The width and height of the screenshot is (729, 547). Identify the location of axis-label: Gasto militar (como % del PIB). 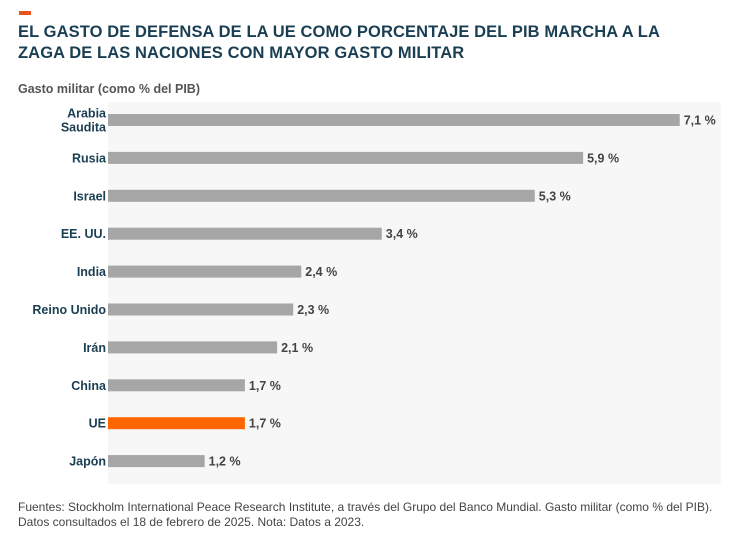
(109, 89).